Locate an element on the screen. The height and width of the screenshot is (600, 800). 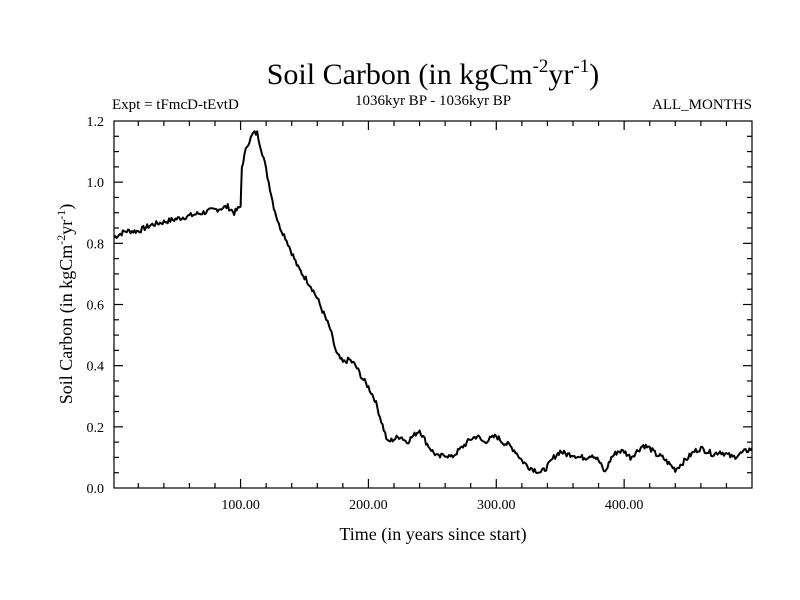
subtitle-months: ALL_MONTHS is located at coordinates (702, 105).